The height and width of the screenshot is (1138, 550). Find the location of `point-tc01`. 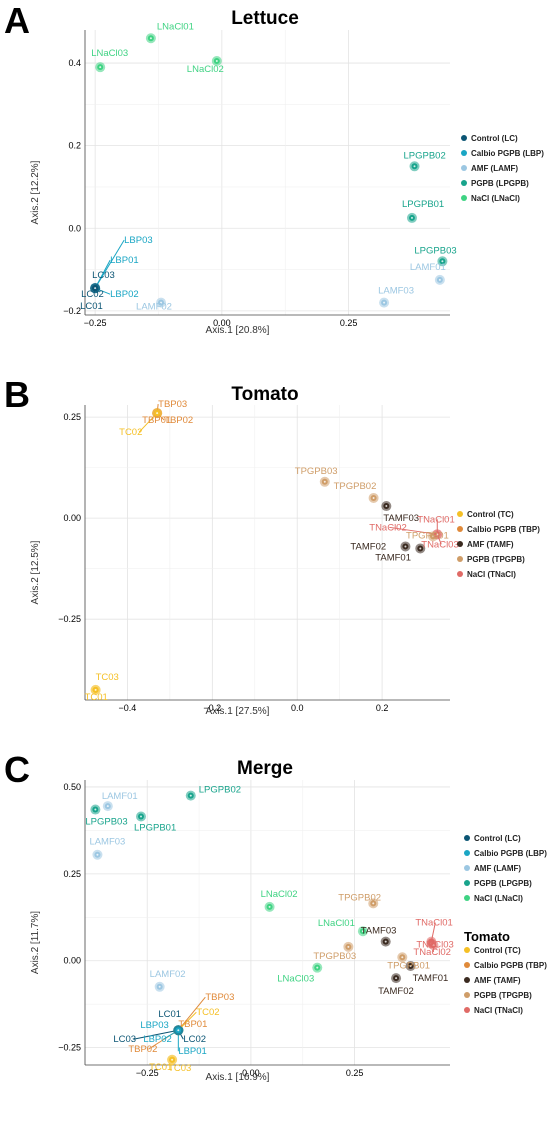

point-tc01 is located at coordinates (95, 689).